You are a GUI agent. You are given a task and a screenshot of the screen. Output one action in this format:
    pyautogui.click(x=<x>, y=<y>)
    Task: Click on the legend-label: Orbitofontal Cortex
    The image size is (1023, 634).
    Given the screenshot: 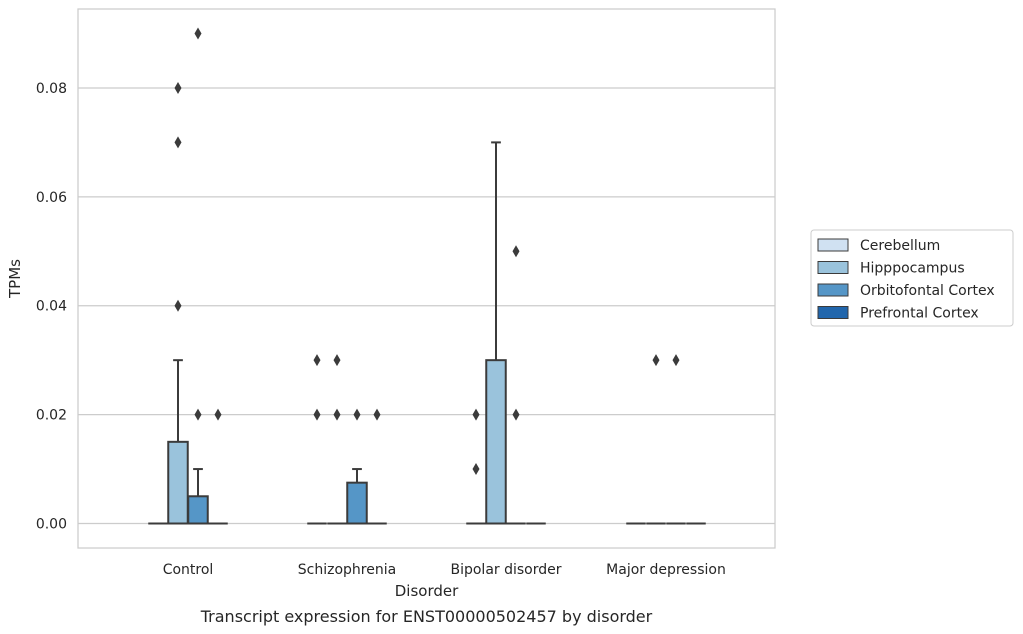 What is the action you would take?
    pyautogui.click(x=927, y=291)
    